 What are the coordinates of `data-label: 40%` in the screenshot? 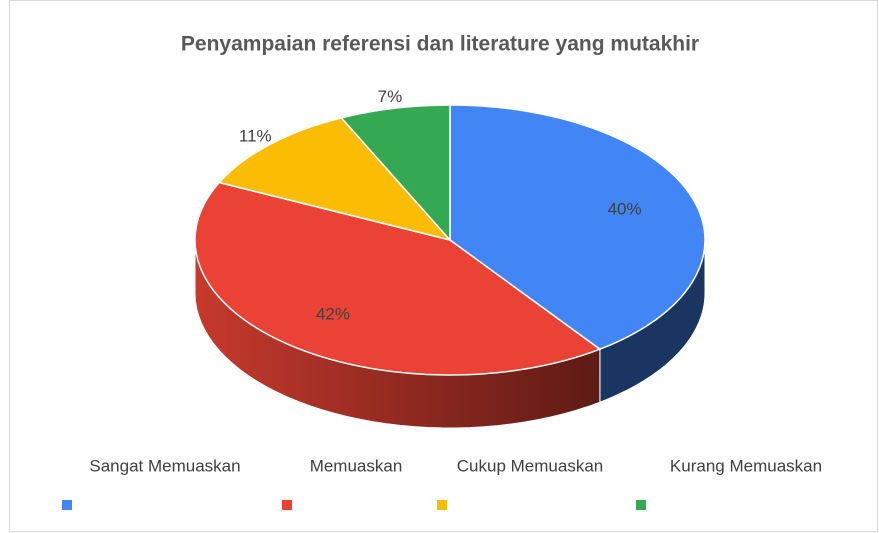 It's located at (625, 208).